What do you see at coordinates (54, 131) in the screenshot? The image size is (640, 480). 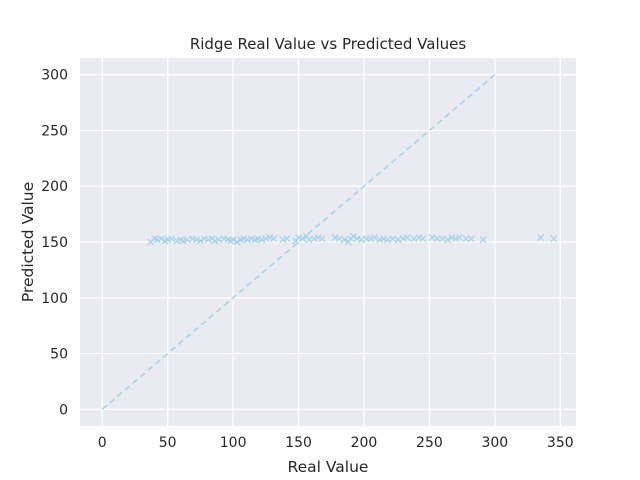 I see `y-tick-label: 250` at bounding box center [54, 131].